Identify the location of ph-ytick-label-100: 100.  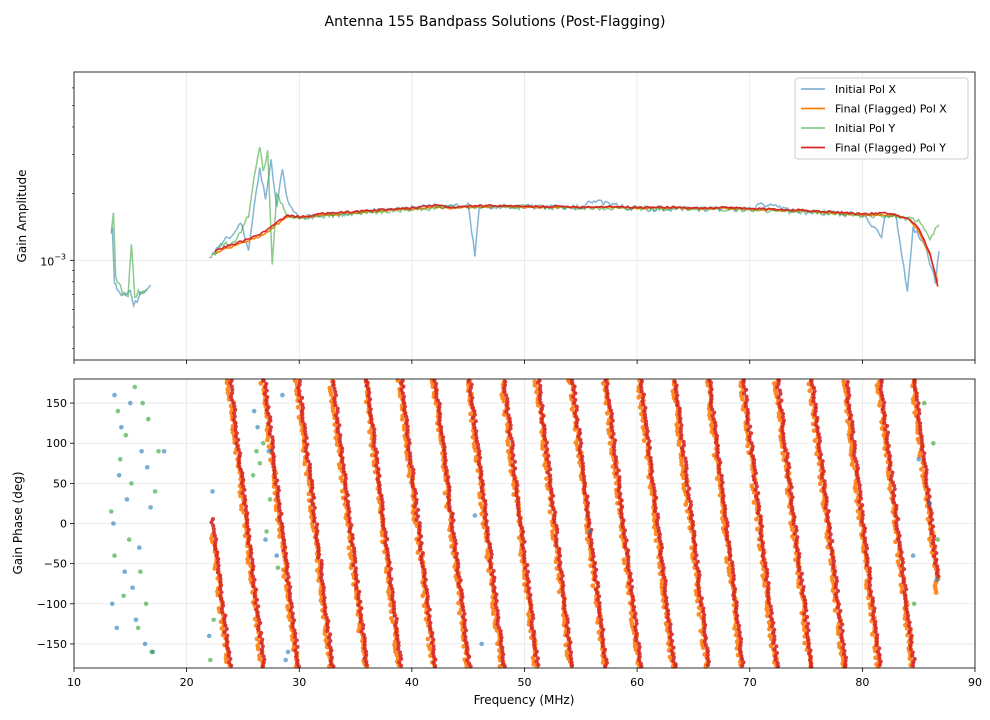
(56, 443).